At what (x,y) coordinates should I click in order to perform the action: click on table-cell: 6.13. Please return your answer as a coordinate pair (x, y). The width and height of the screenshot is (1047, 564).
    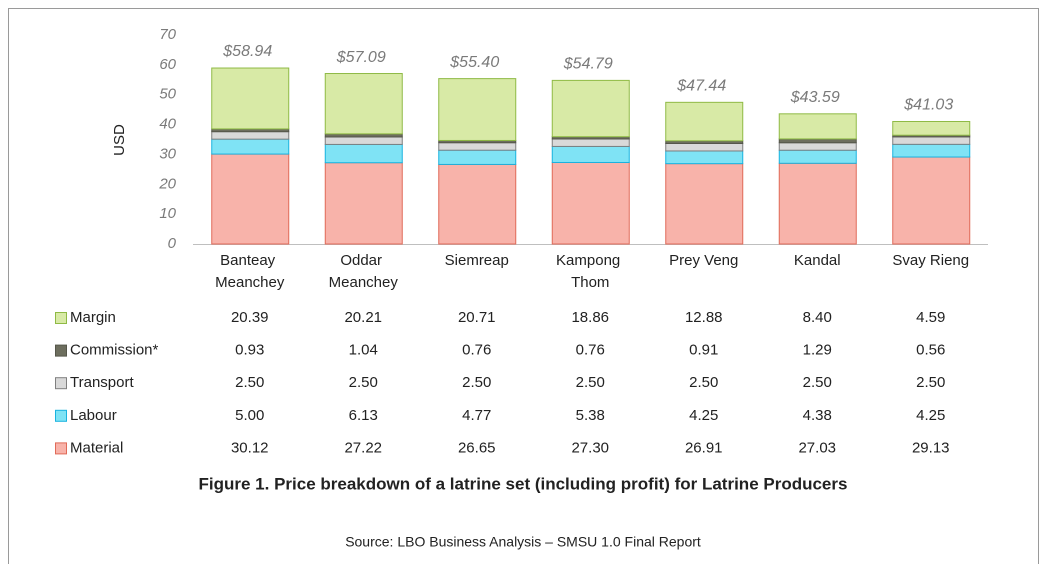
    Looking at the image, I should click on (363, 415).